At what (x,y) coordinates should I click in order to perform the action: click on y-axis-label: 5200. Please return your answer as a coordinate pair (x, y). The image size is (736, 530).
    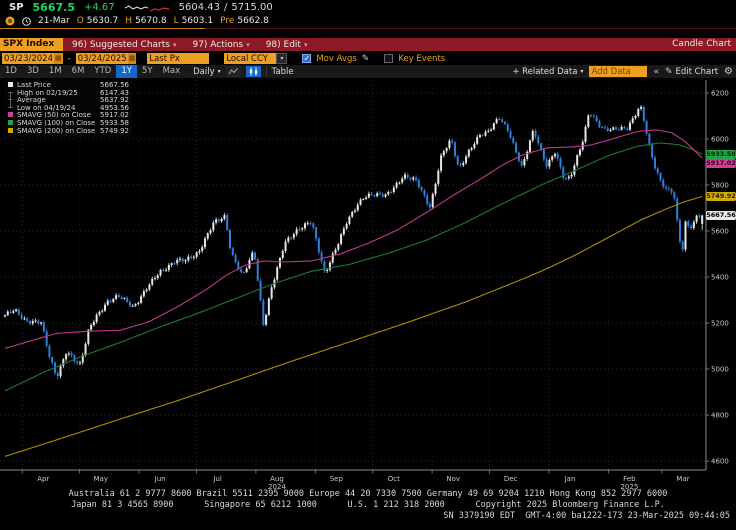
    Looking at the image, I should click on (720, 324).